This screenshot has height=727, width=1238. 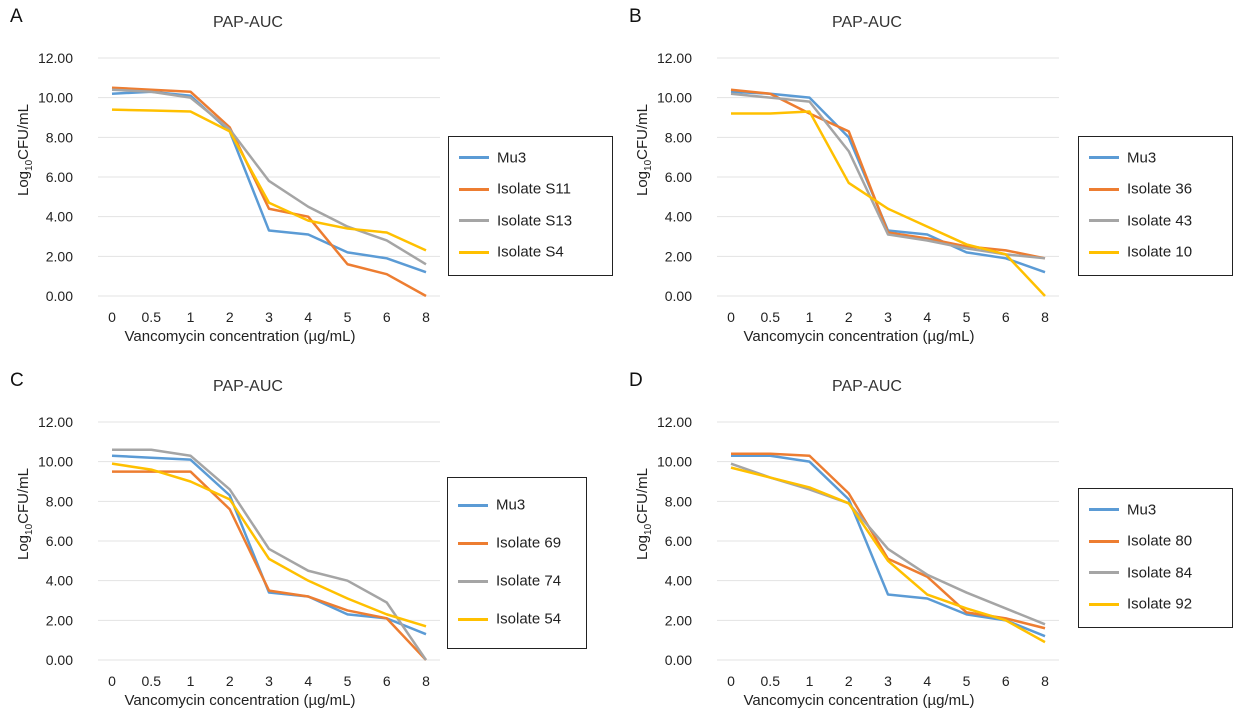 I want to click on legend-item: Isolate 36, so click(x=1140, y=191).